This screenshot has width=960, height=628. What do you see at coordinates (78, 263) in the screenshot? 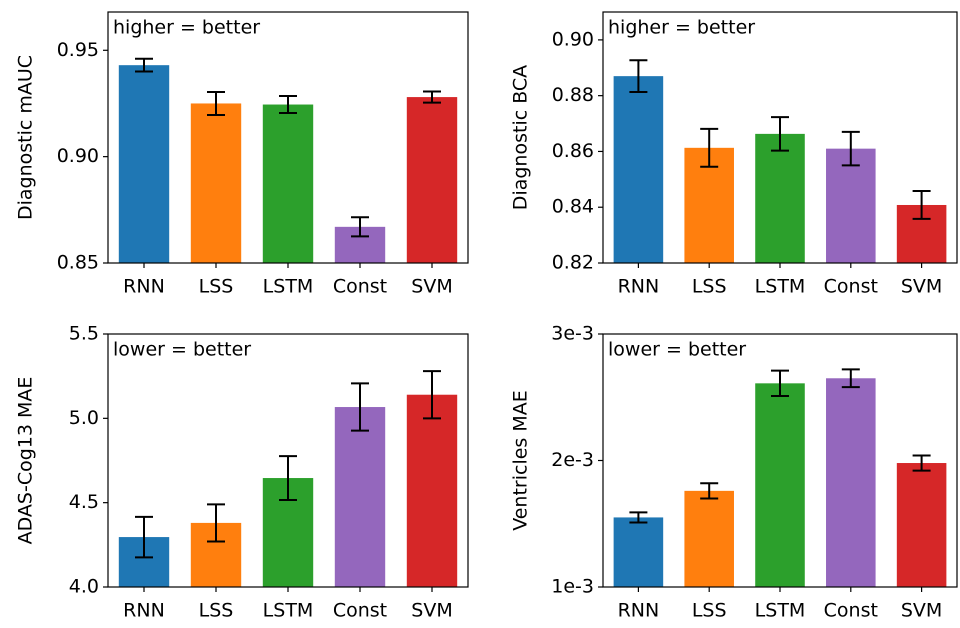
I see `y-tick-label: 0.85` at bounding box center [78, 263].